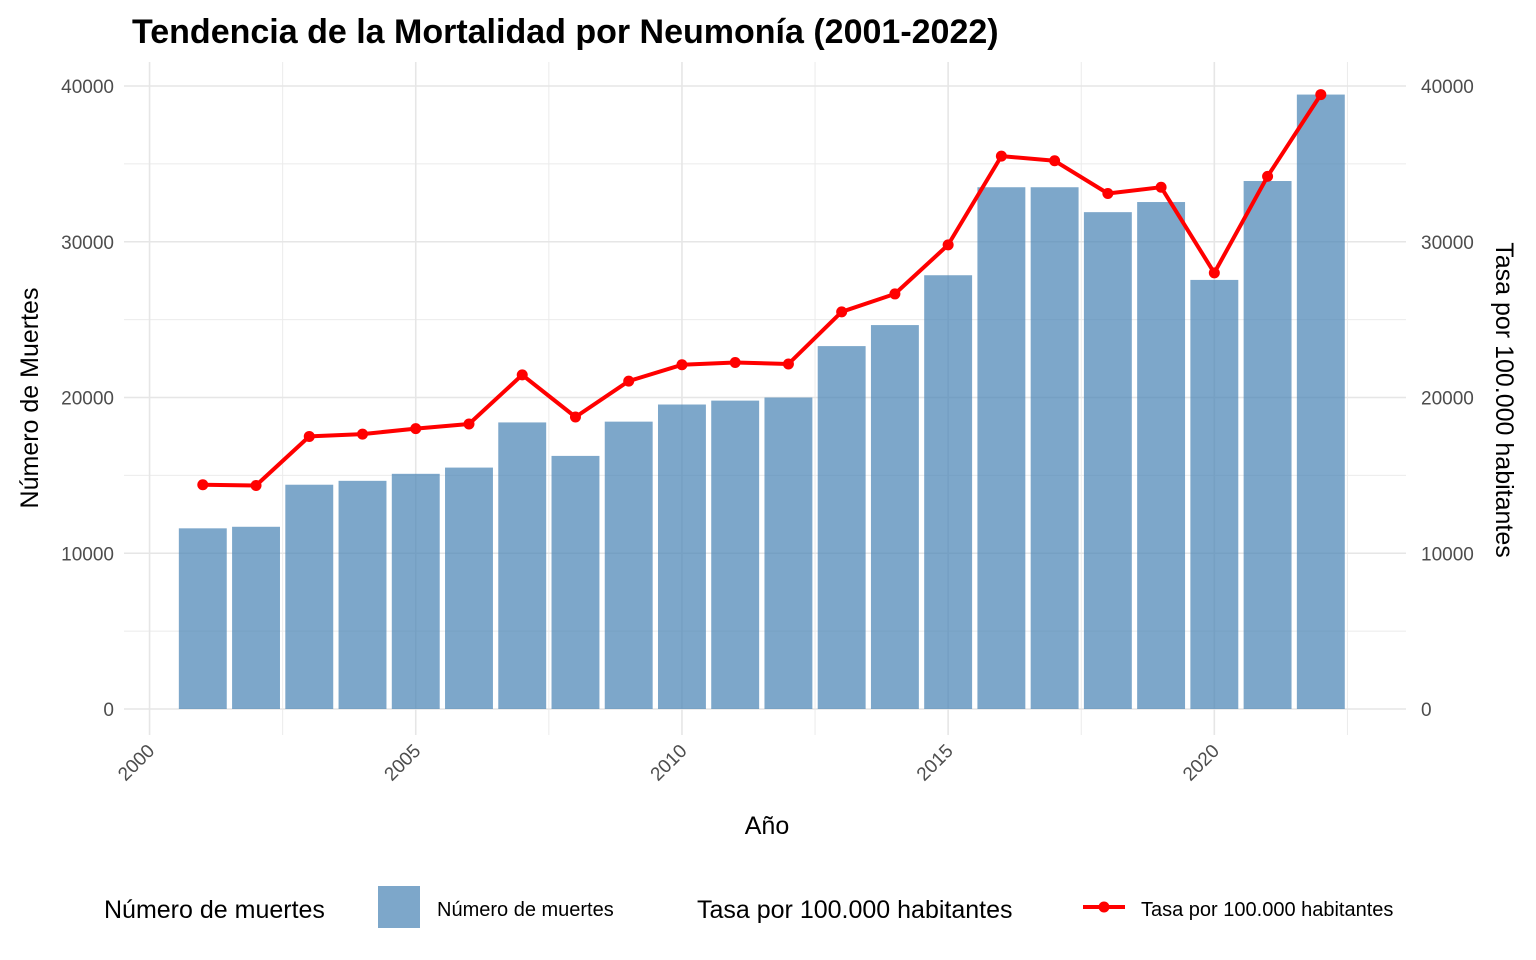 This screenshot has height=960, width=1536. I want to click on legend-title-line: Tasa por 100.000 habitantes, so click(855, 910).